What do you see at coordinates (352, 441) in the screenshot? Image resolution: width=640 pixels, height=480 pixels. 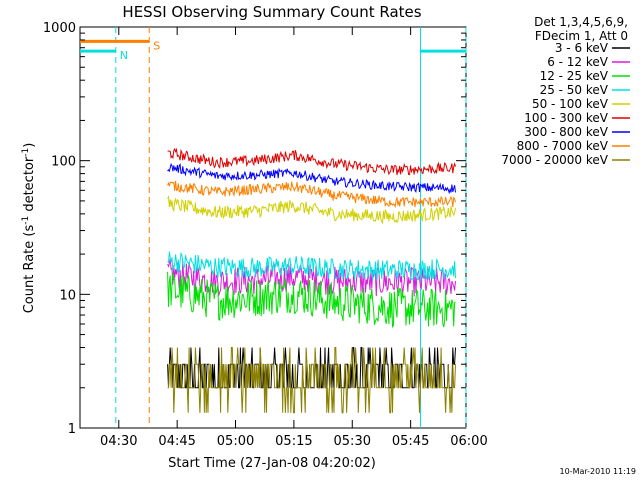 I see `x-tick-label: 05:30` at bounding box center [352, 441].